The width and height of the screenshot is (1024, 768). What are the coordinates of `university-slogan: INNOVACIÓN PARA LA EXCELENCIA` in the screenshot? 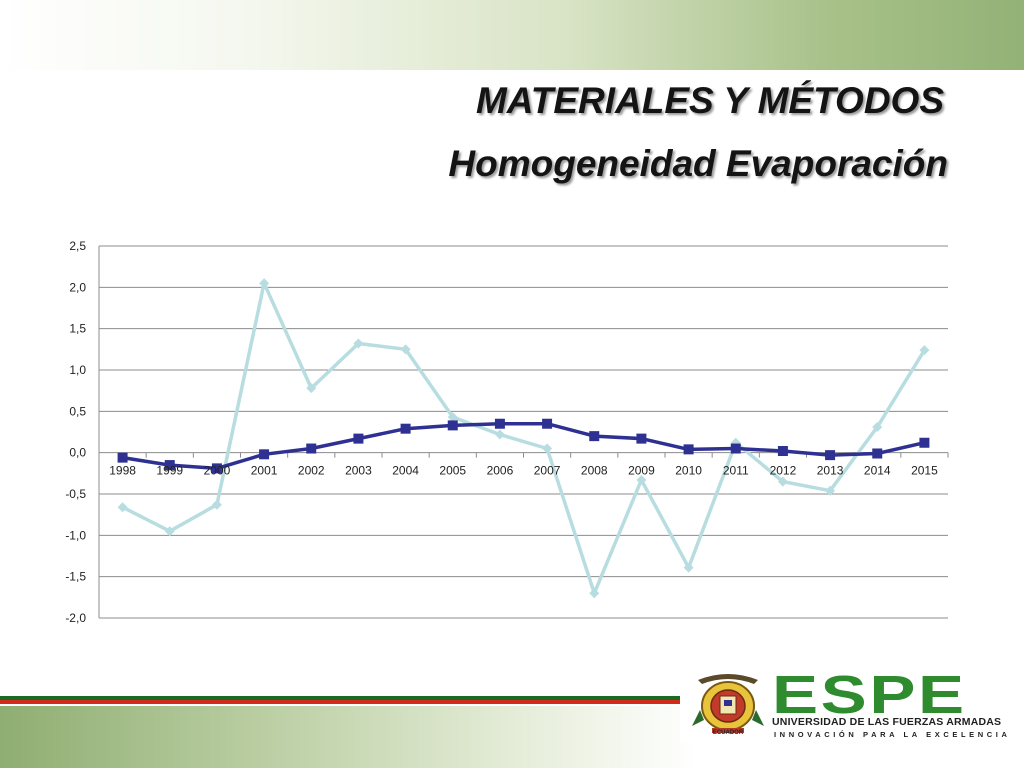 It's located at (892, 734).